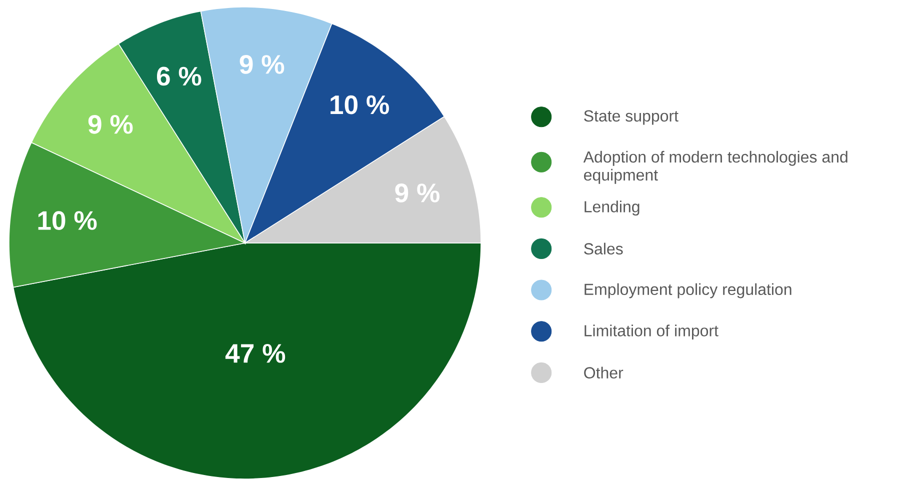 The width and height of the screenshot is (901, 480). I want to click on data-label: 6 %, so click(179, 76).